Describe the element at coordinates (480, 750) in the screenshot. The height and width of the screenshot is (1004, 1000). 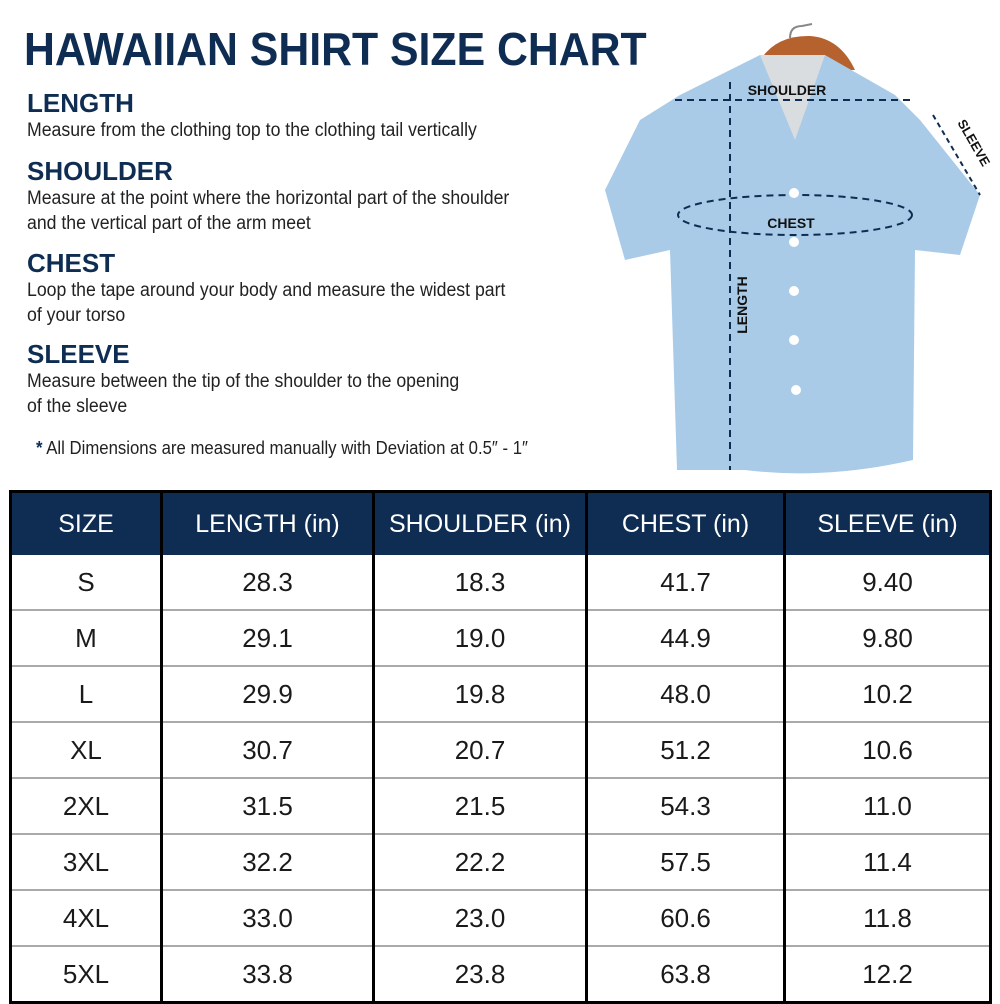
I see `table-cell: 20.7` at that location.